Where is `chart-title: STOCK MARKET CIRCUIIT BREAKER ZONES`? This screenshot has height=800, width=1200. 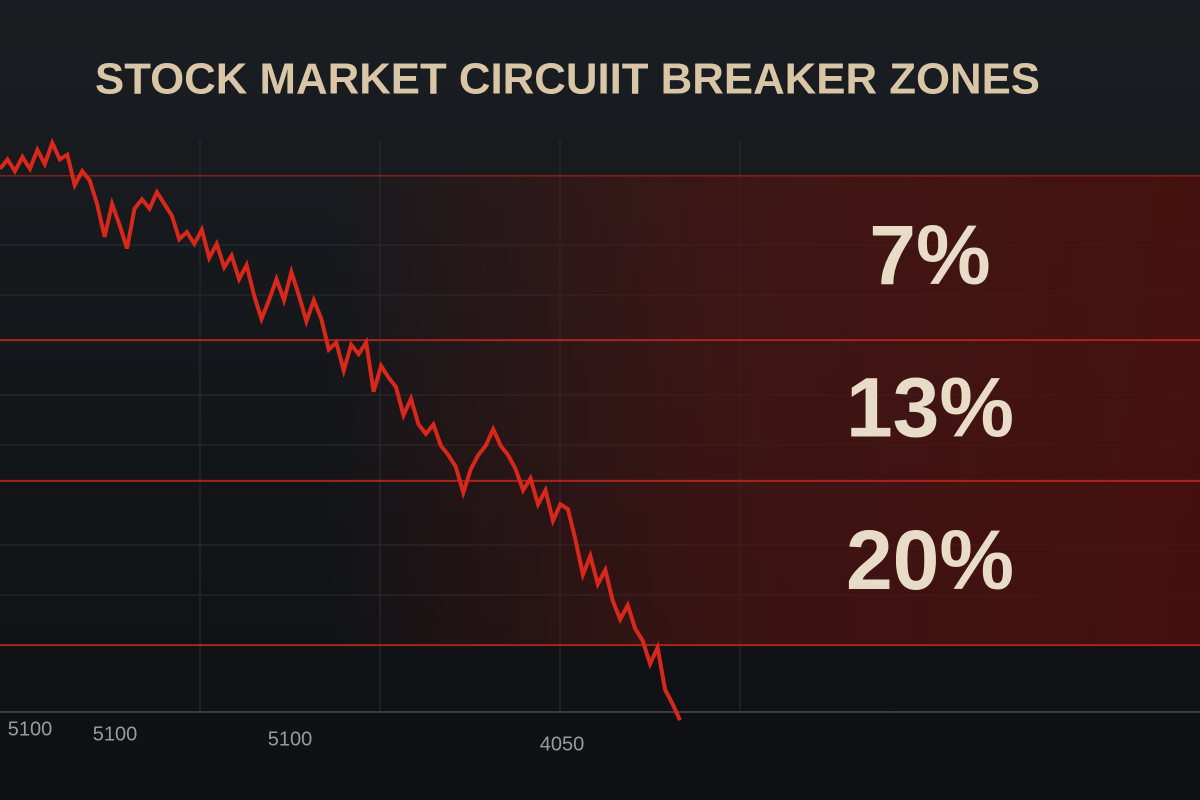 chart-title: STOCK MARKET CIRCUIIT BREAKER ZONES is located at coordinates (567, 79).